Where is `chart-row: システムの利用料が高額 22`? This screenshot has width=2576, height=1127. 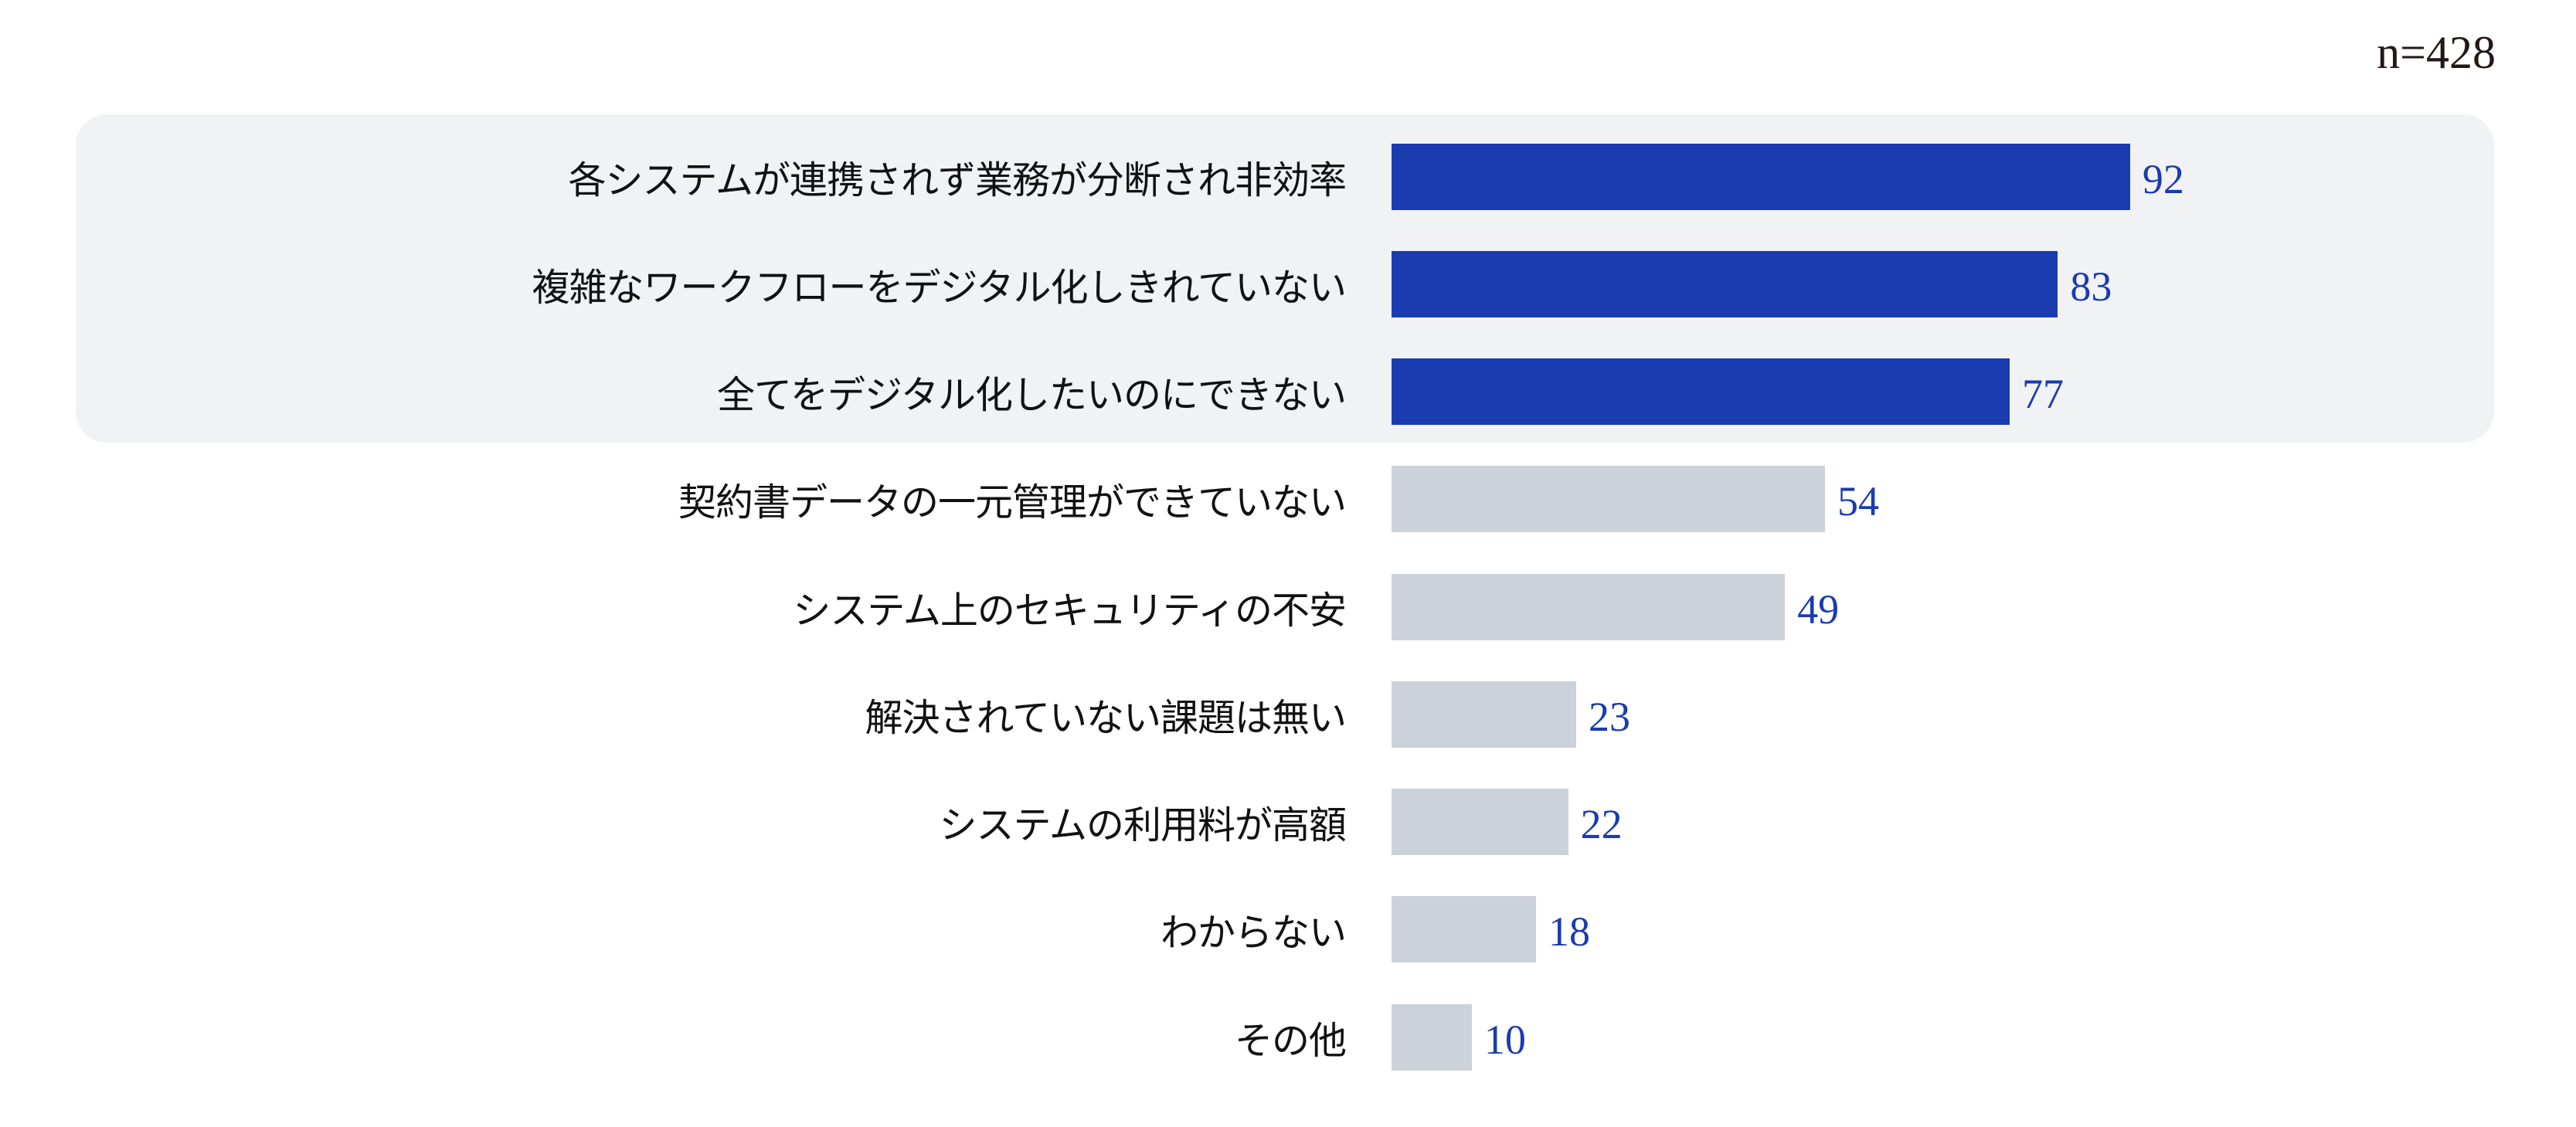 chart-row: システムの利用料が高額 22 is located at coordinates (1288, 822).